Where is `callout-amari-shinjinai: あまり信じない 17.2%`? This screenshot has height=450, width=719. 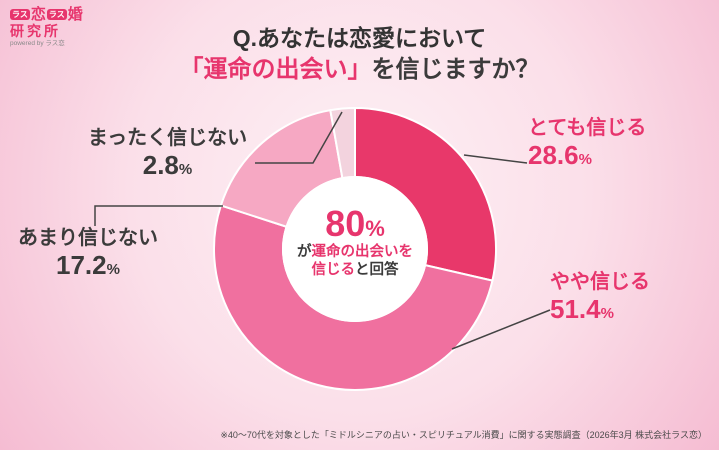 callout-amari-shinjinai: あまり信じない 17.2% is located at coordinates (88, 253).